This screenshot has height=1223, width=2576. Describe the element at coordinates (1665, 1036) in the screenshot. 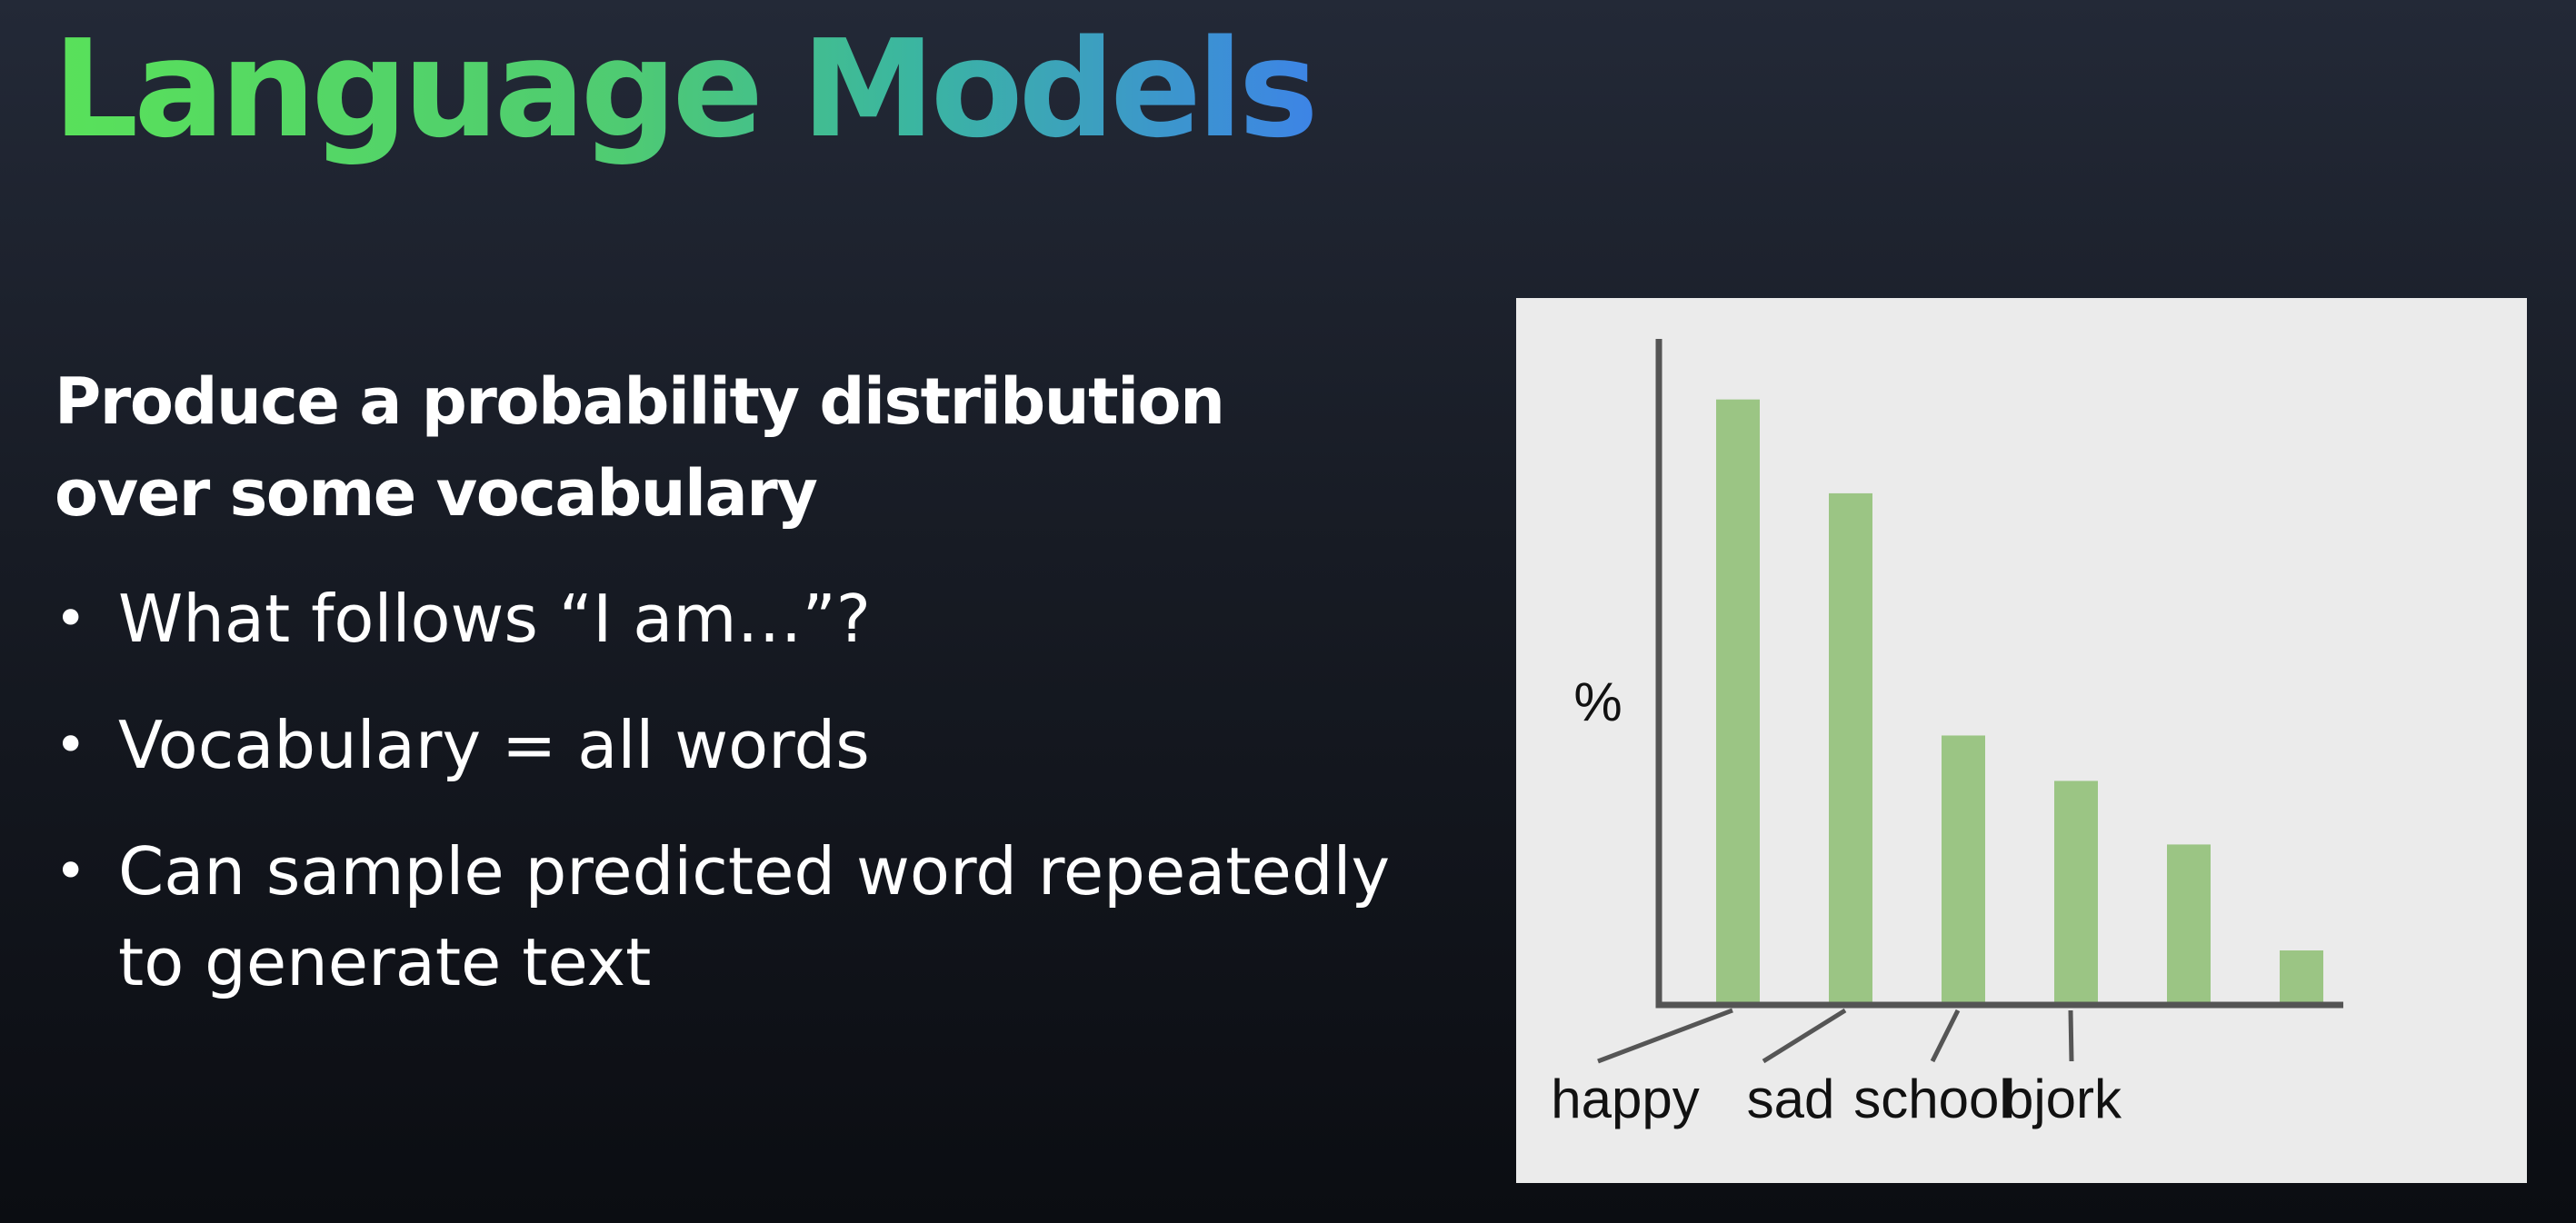

I see `leader-line-happy` at that location.